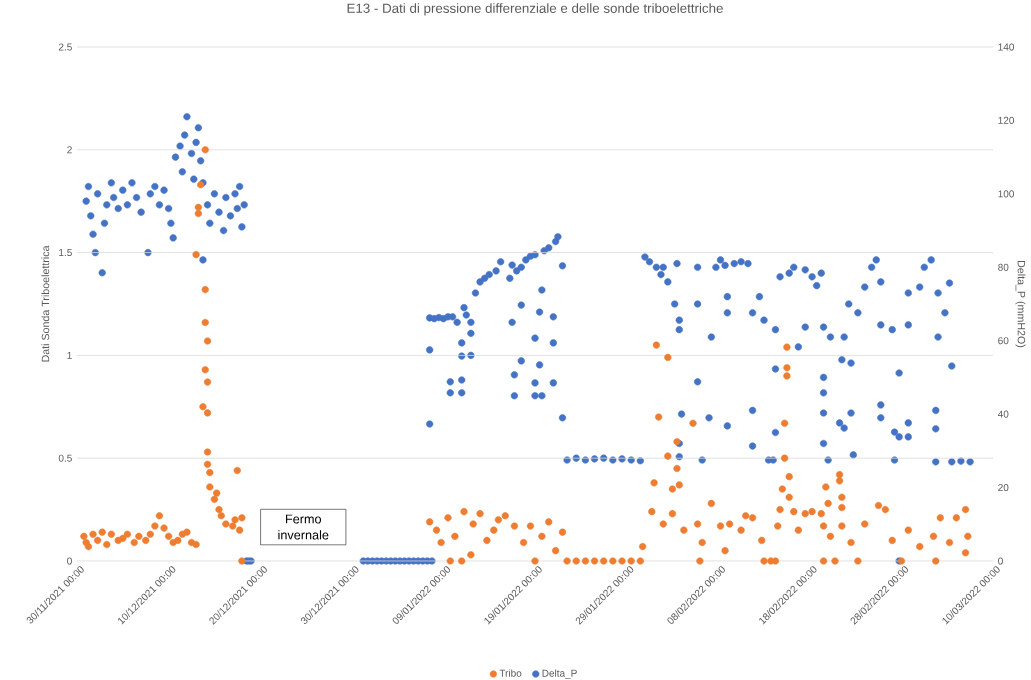 The width and height of the screenshot is (1031, 680). What do you see at coordinates (69, 355) in the screenshot?
I see `y-tick-label: 1` at bounding box center [69, 355].